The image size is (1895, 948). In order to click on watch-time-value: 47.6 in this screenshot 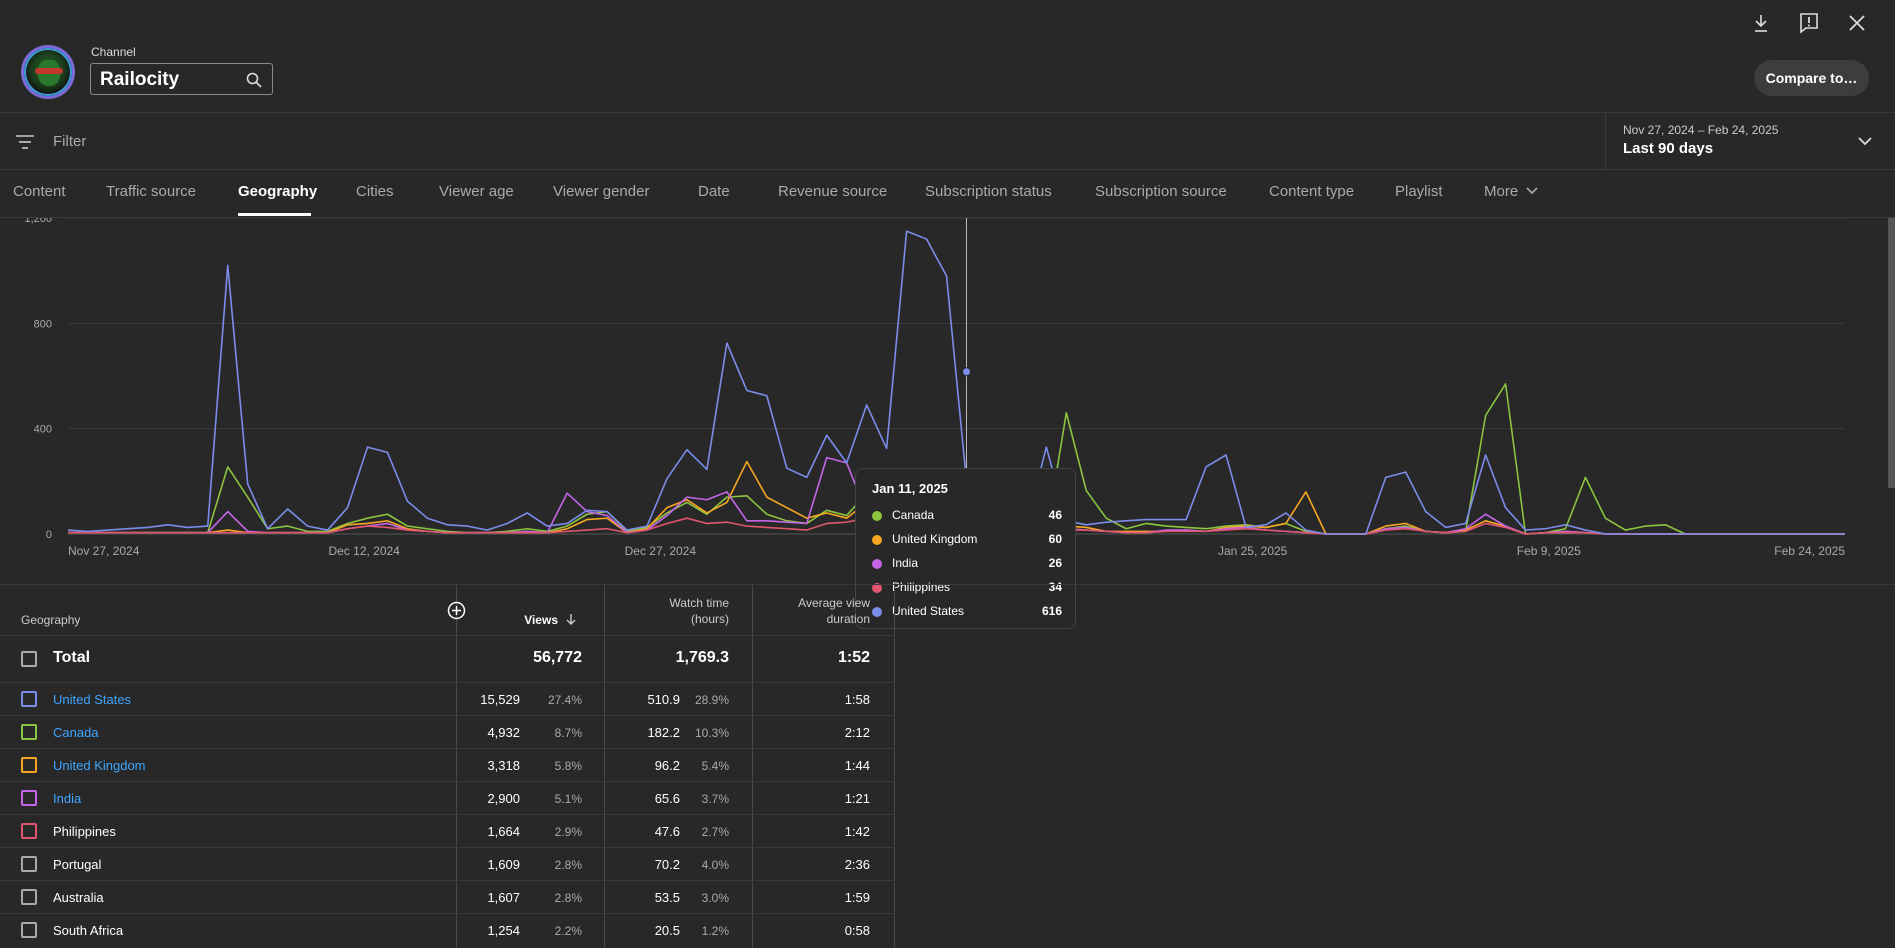, I will do `click(667, 831)`.